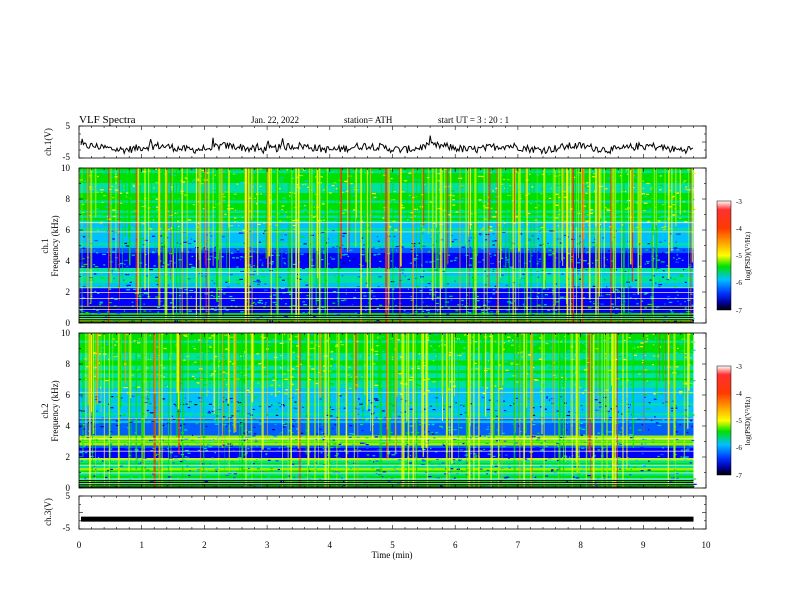  What do you see at coordinates (68, 230) in the screenshot?
I see `ch1-ytick-6: 6` at bounding box center [68, 230].